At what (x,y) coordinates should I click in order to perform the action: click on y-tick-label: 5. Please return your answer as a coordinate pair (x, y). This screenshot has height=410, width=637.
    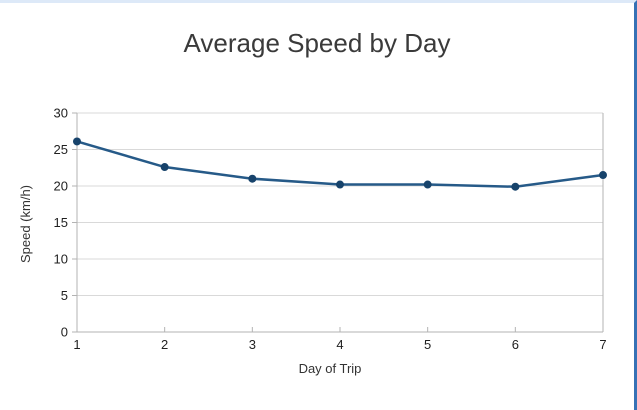
    Looking at the image, I should click on (64, 295).